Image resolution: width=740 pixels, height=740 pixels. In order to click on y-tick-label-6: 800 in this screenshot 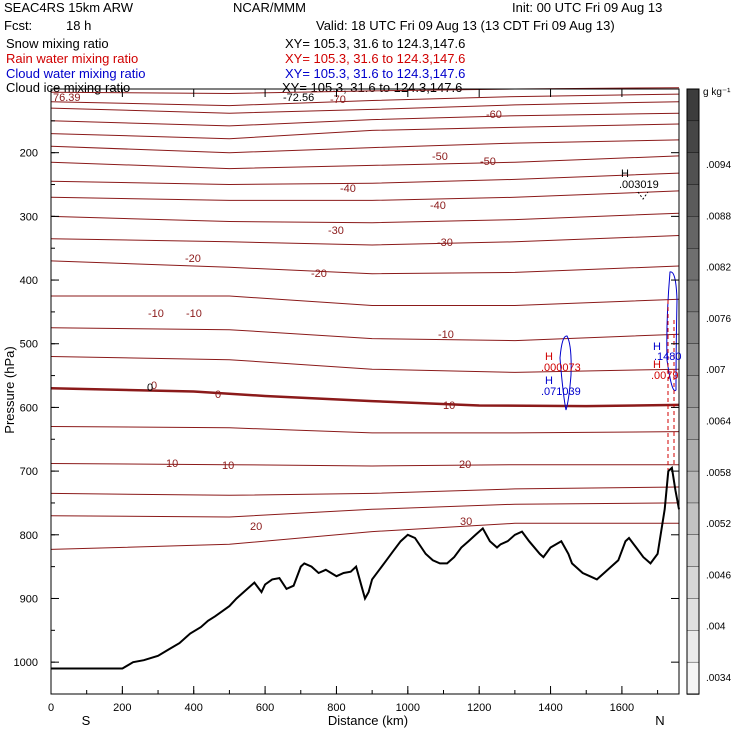, I will do `click(29, 536)`.